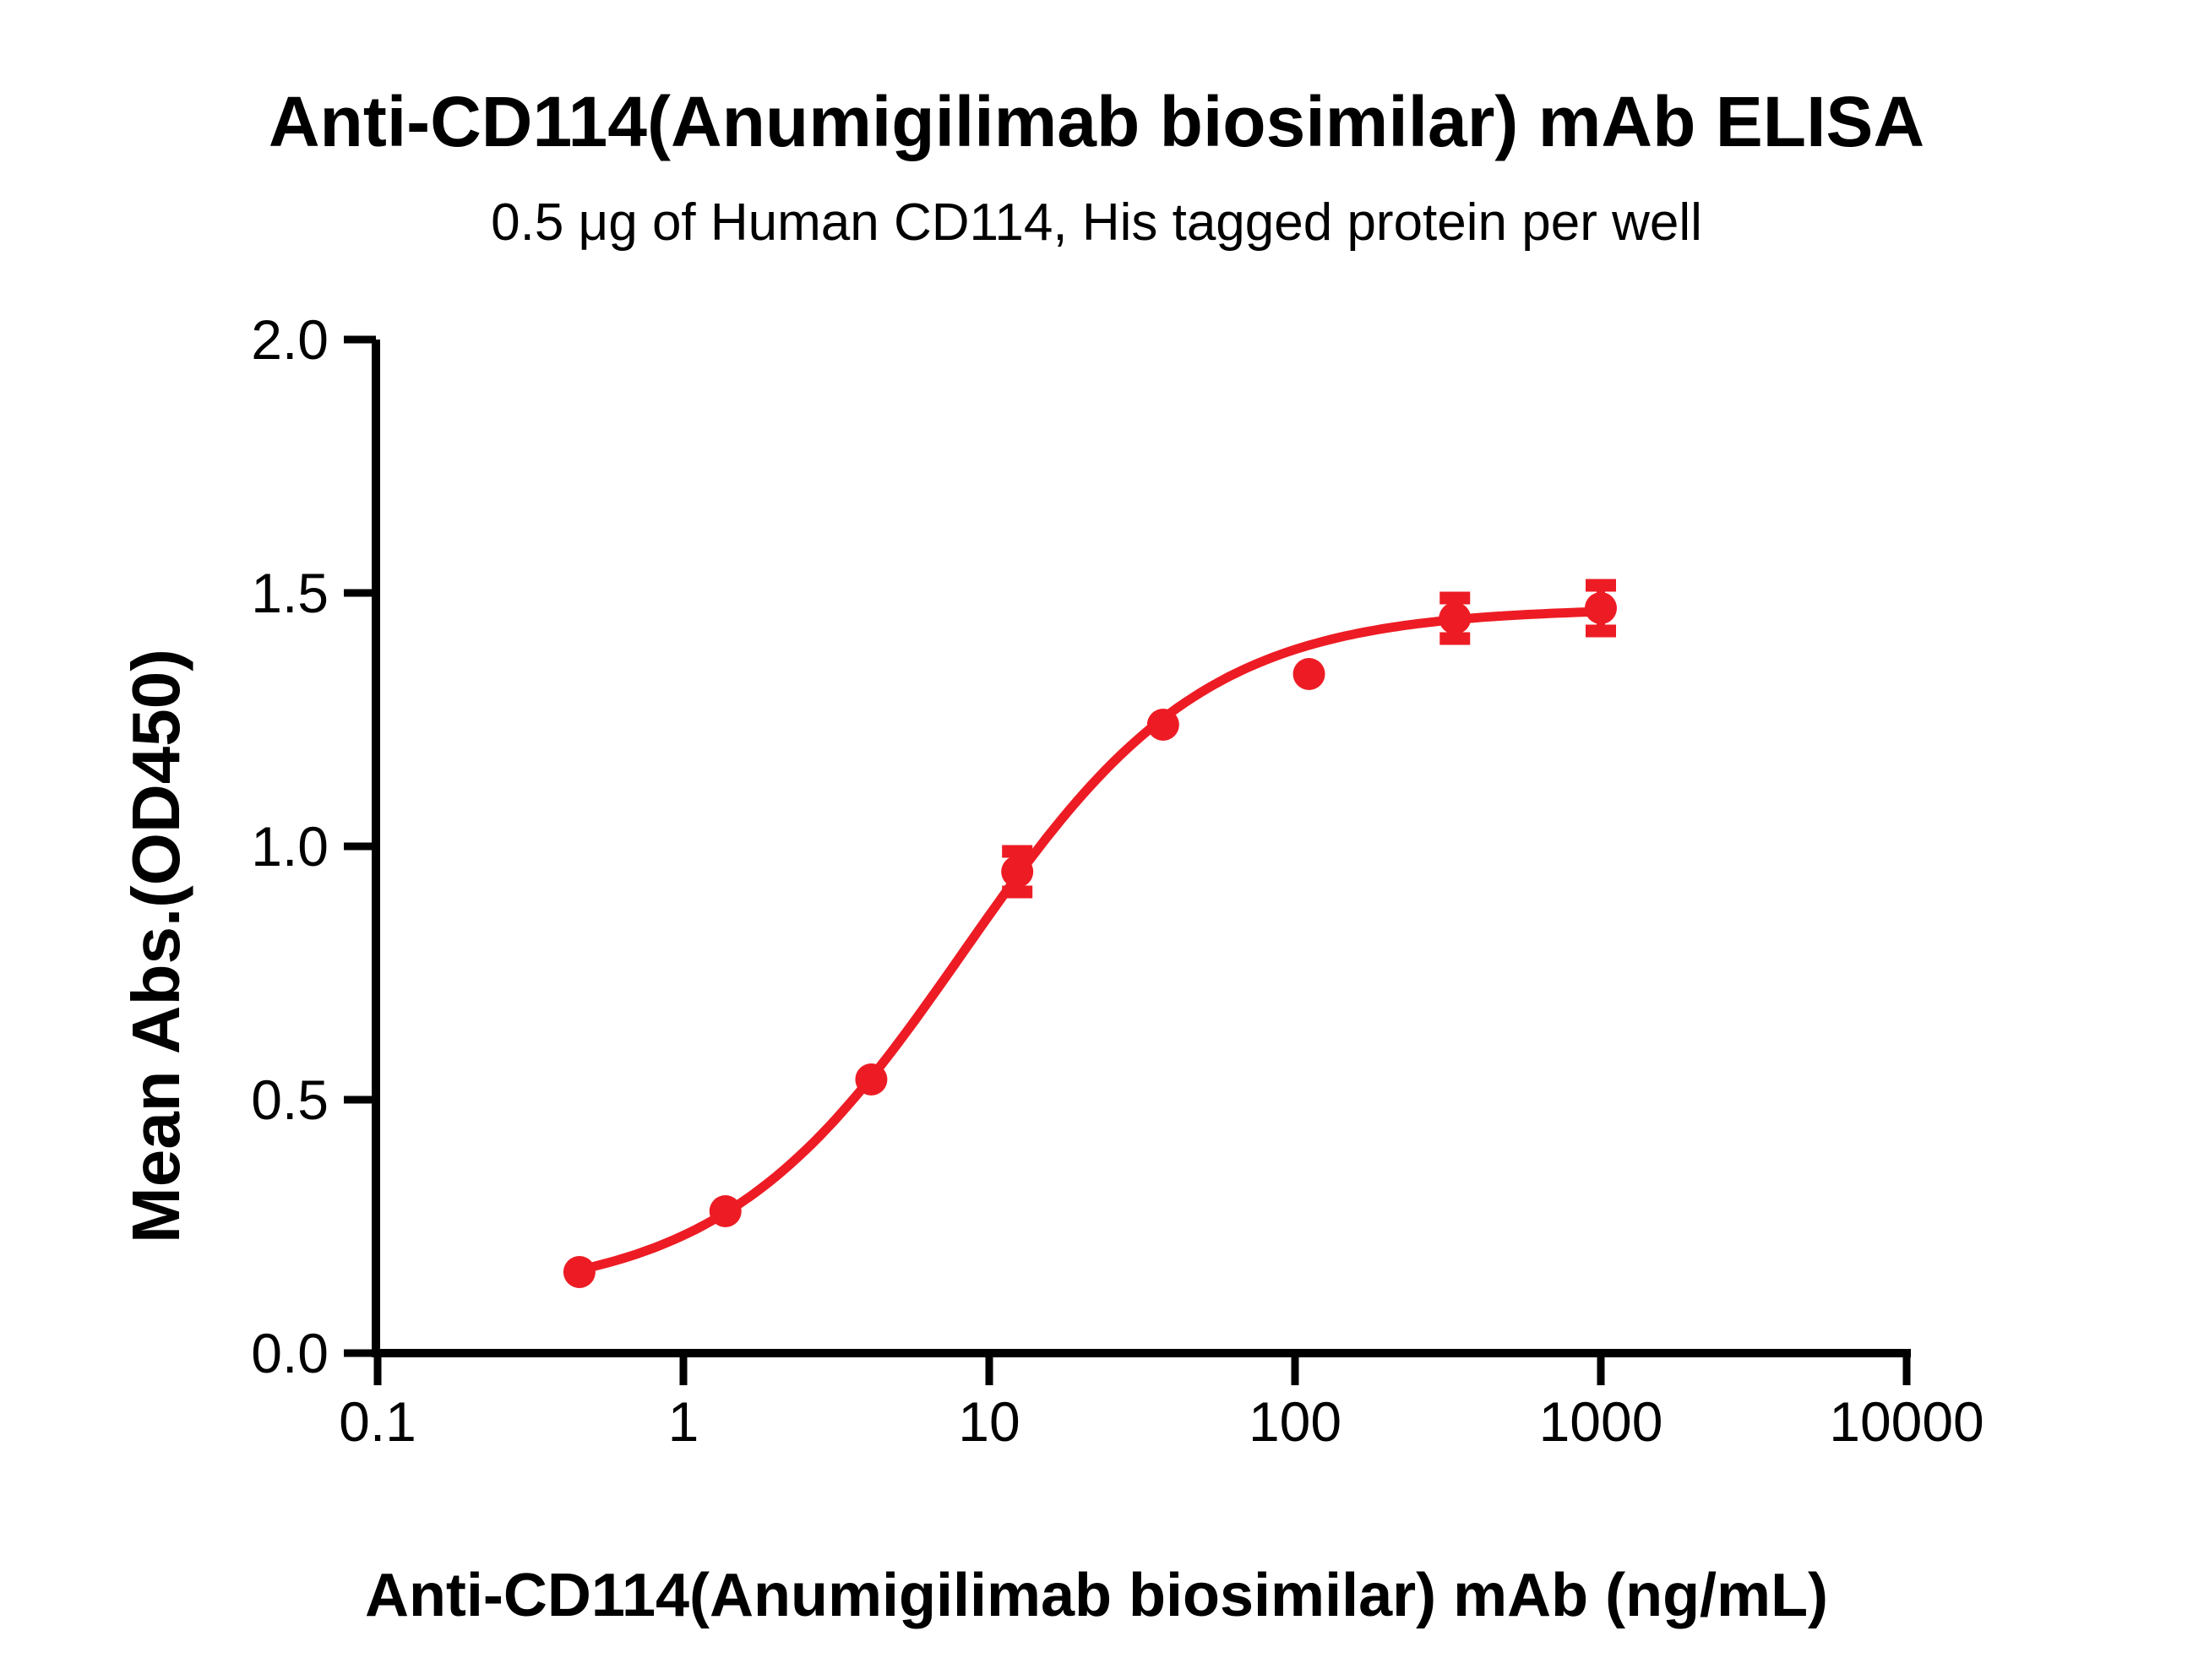  I want to click on y-tick-label: 1.0, so click(290, 846).